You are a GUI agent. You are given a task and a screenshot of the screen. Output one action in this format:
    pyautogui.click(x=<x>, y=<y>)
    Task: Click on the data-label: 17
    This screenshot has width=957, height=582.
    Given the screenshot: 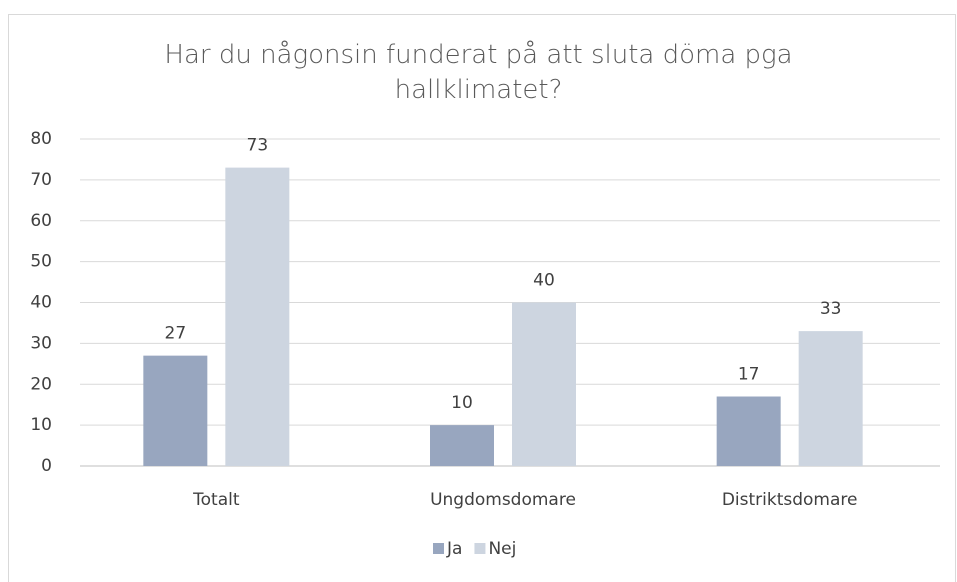 What is the action you would take?
    pyautogui.click(x=749, y=375)
    